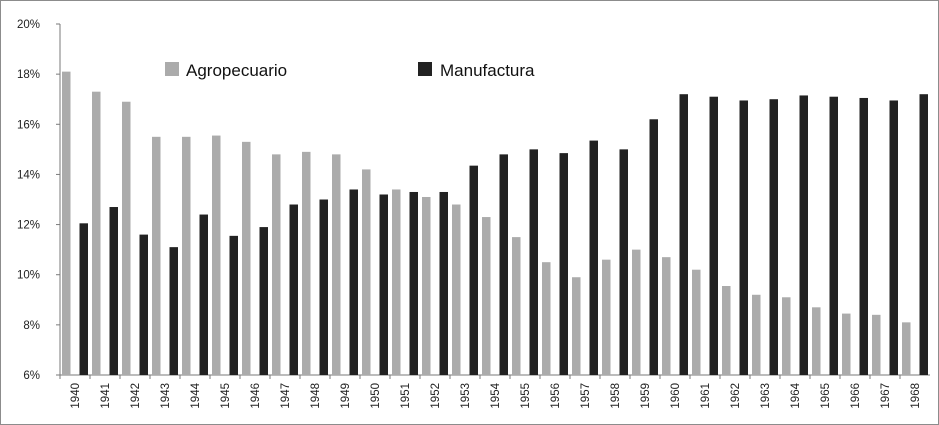  I want to click on bar-manufactura-1959, so click(653, 247).